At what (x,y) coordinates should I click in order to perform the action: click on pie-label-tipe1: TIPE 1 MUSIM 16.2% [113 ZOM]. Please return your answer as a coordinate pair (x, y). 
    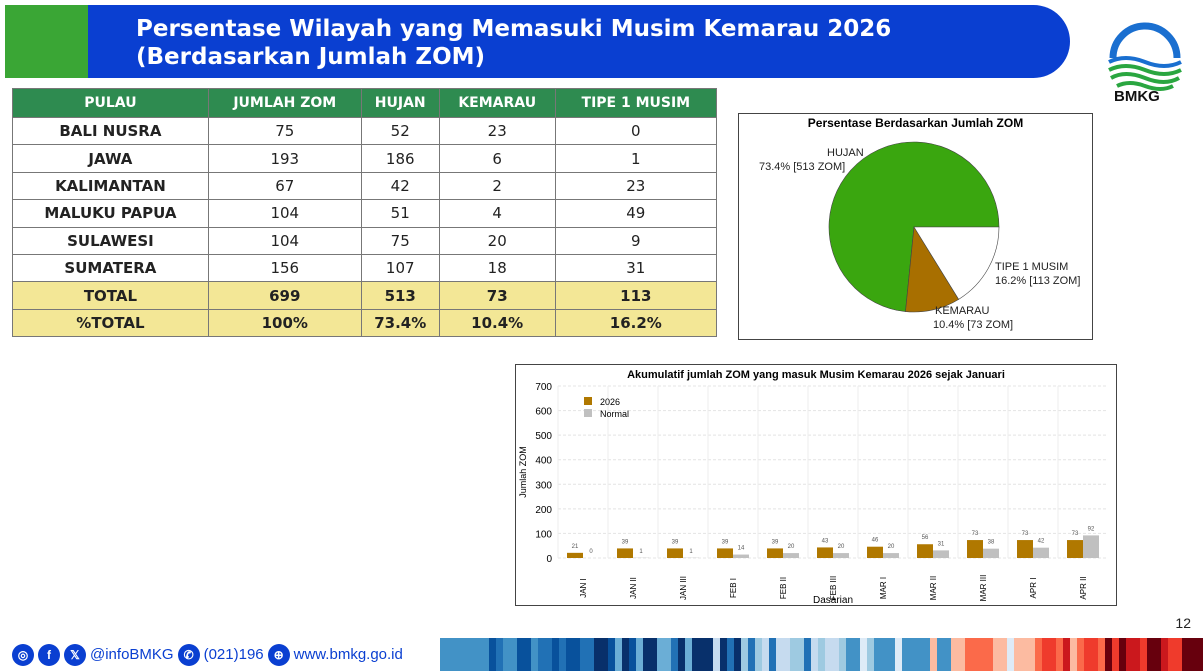
    Looking at the image, I should click on (1038, 274).